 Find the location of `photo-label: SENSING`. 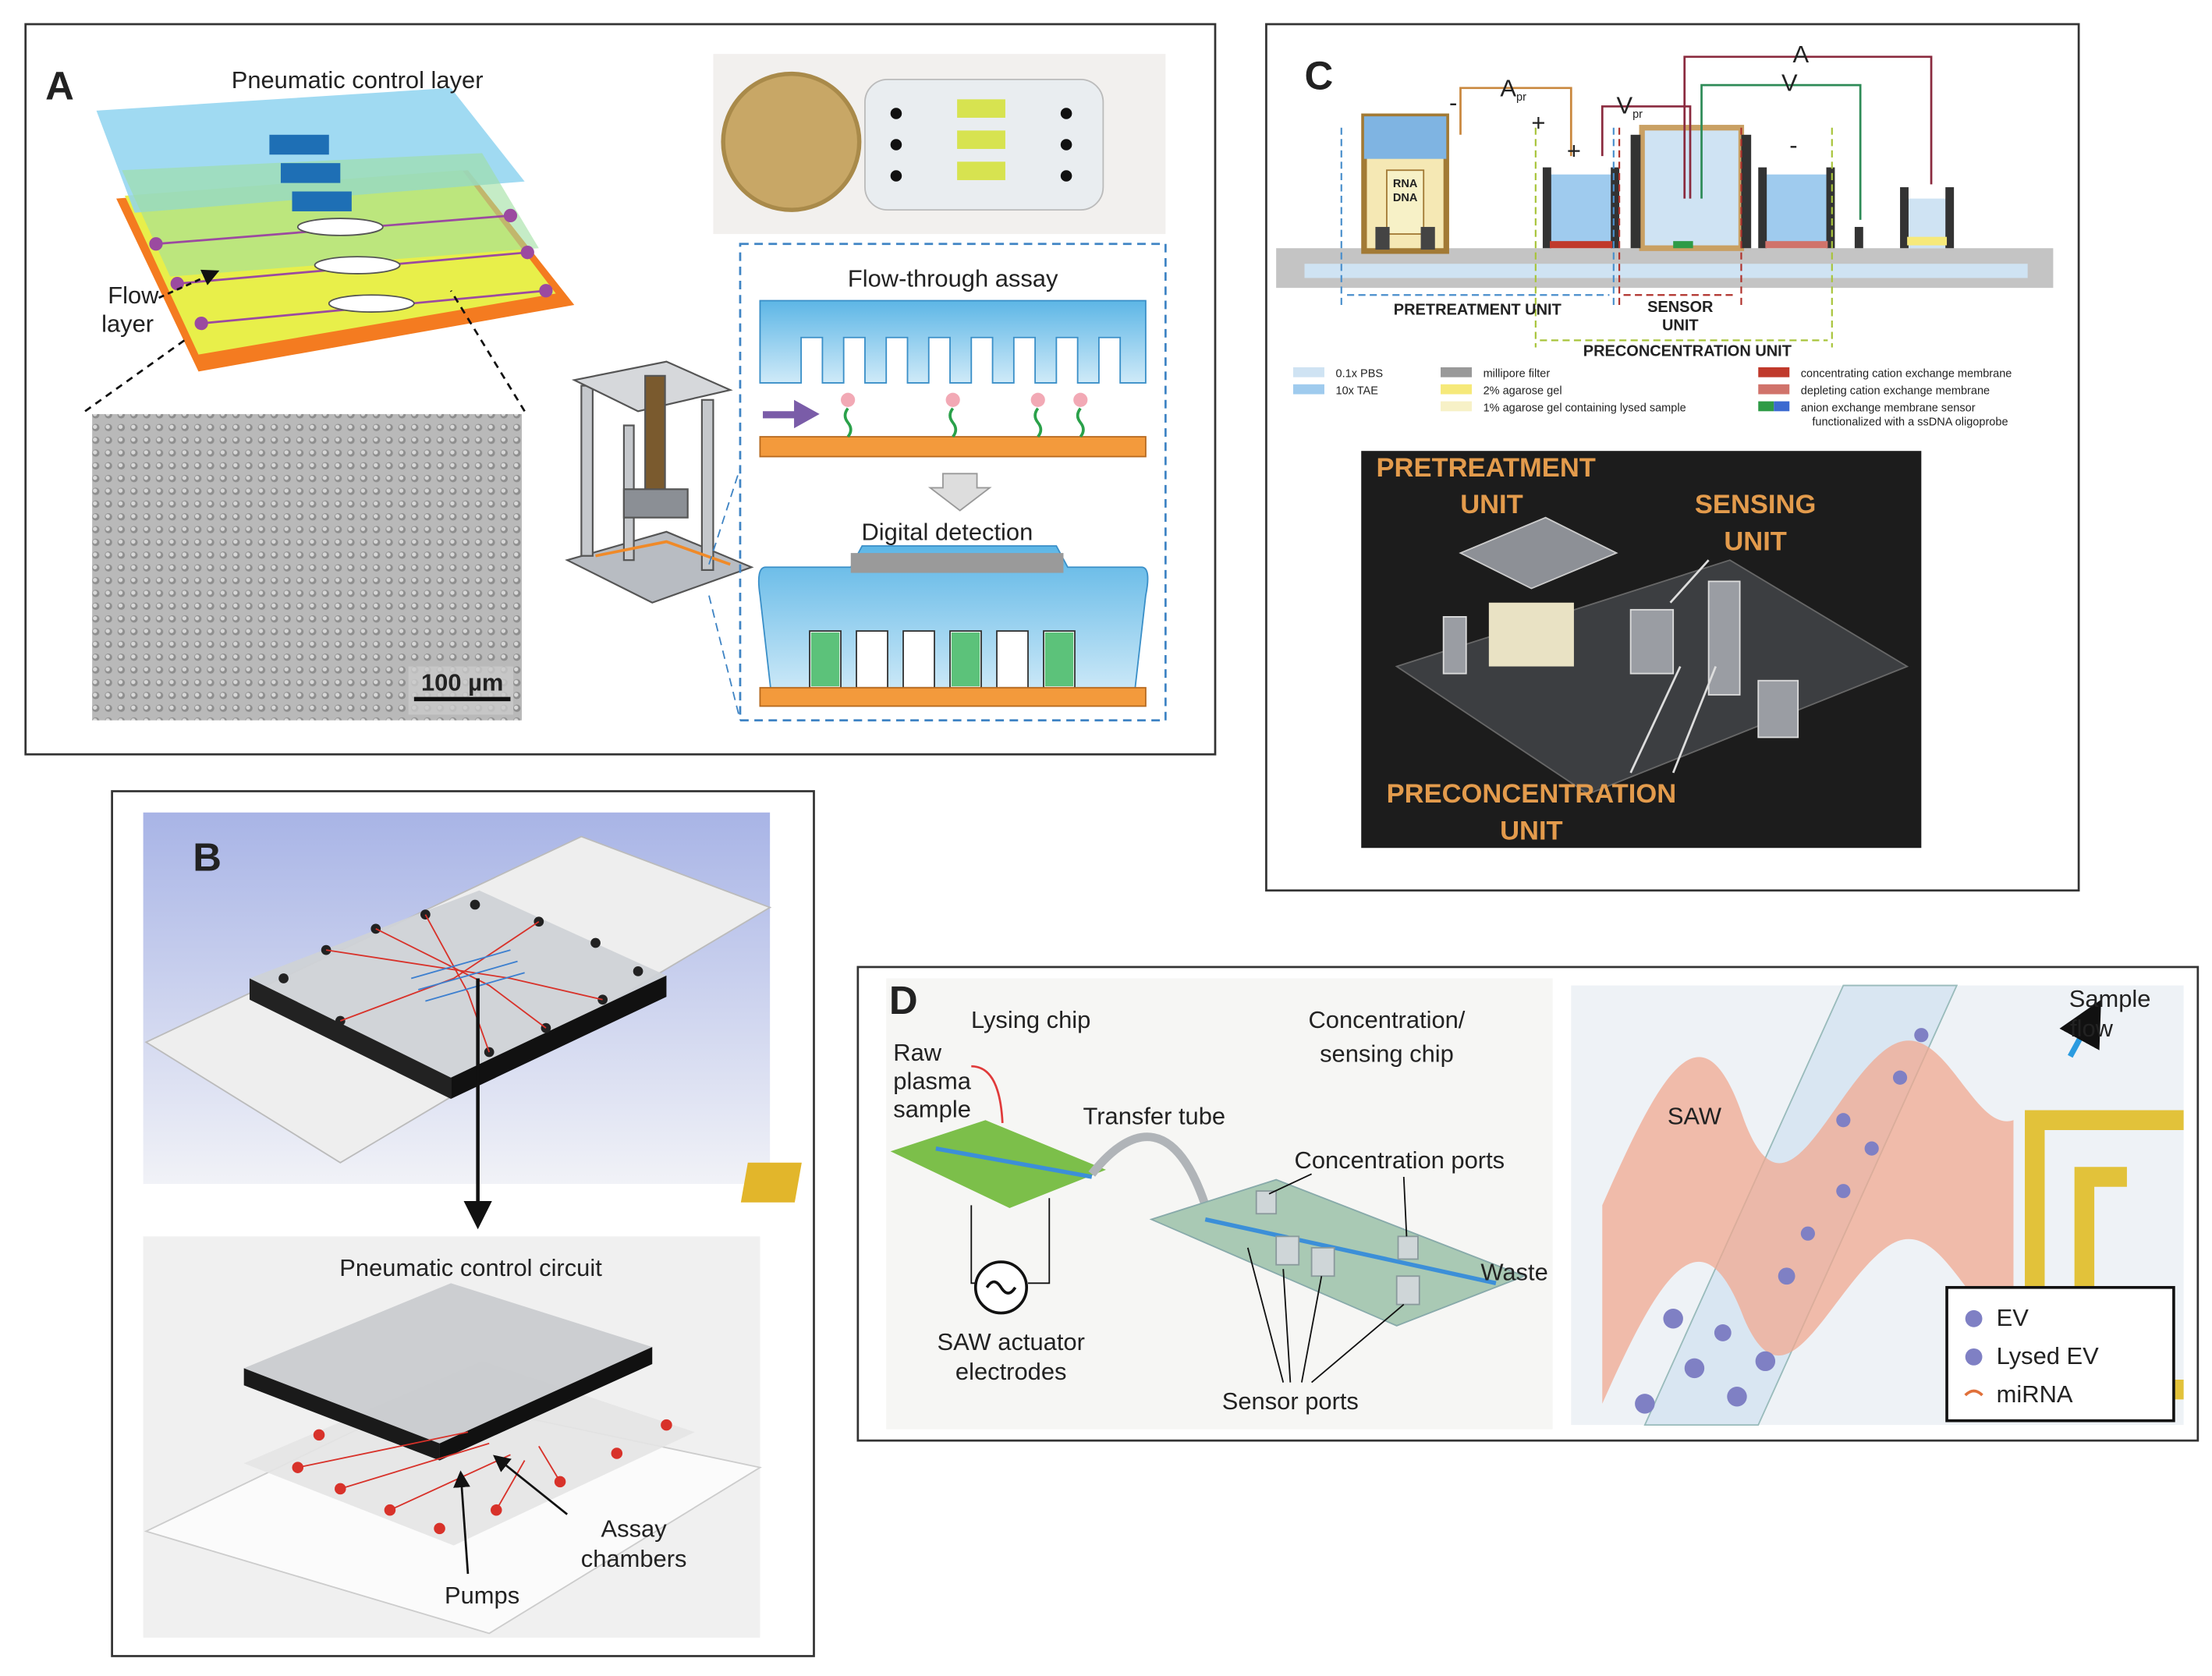

photo-label: SENSING is located at coordinates (1755, 504).